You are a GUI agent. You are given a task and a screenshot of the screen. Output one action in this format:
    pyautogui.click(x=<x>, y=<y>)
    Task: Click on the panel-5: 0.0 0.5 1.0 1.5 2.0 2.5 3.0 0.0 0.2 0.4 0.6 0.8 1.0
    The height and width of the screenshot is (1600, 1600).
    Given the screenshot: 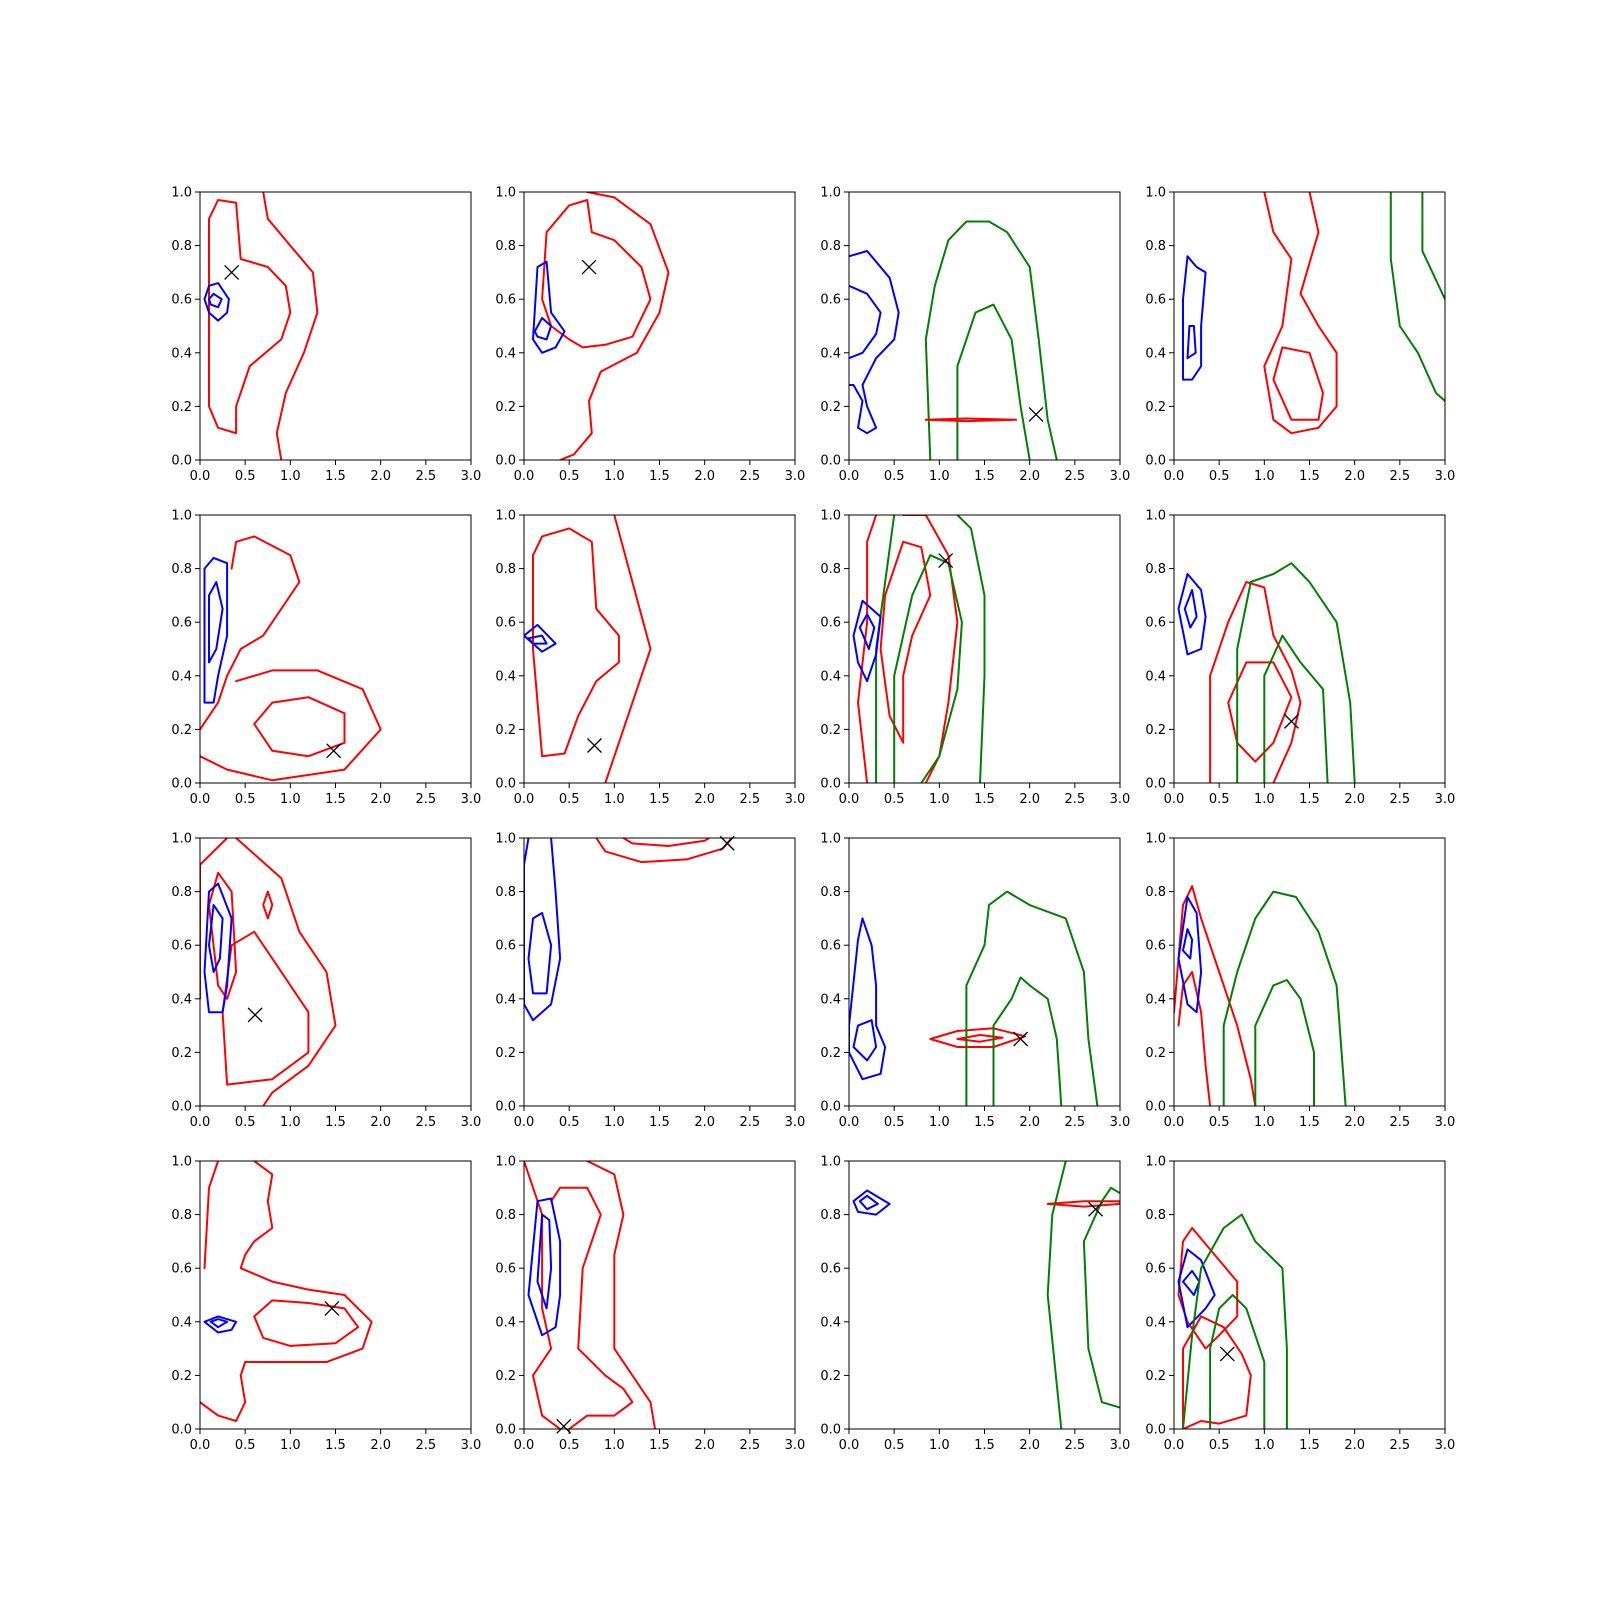 What is the action you would take?
    pyautogui.click(x=326, y=658)
    